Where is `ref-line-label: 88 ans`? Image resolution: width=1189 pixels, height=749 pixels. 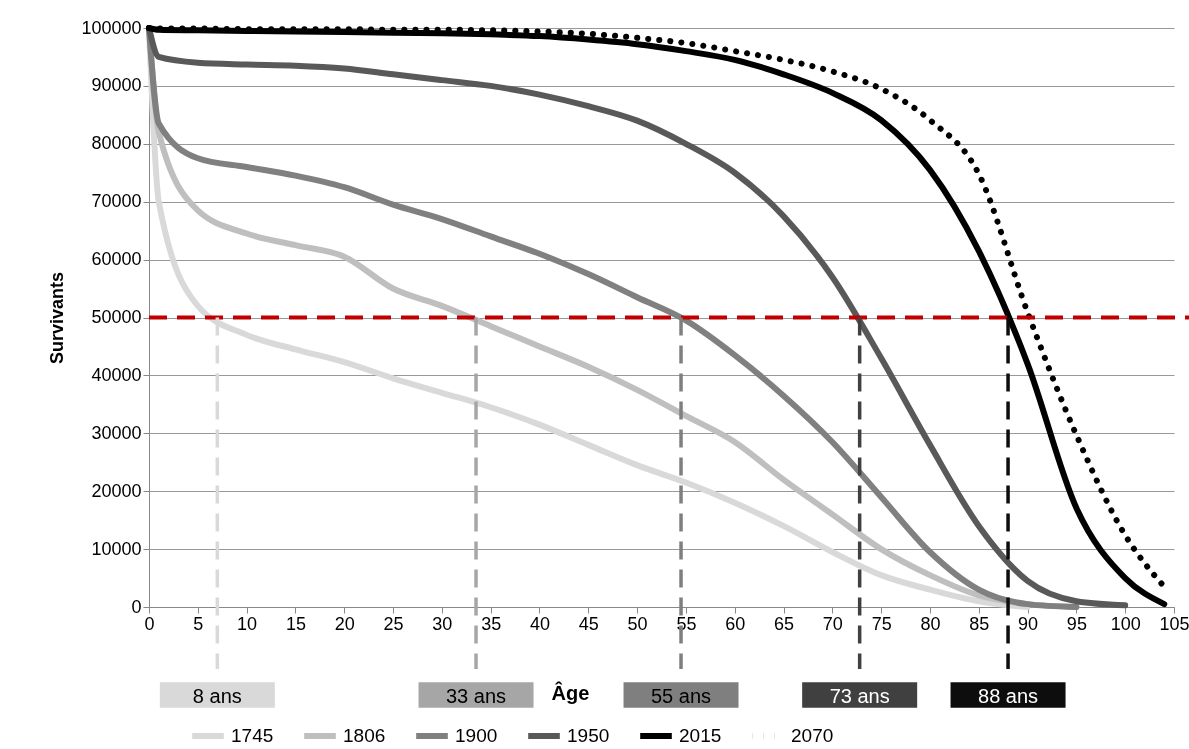 ref-line-label: 88 ans is located at coordinates (1008, 696).